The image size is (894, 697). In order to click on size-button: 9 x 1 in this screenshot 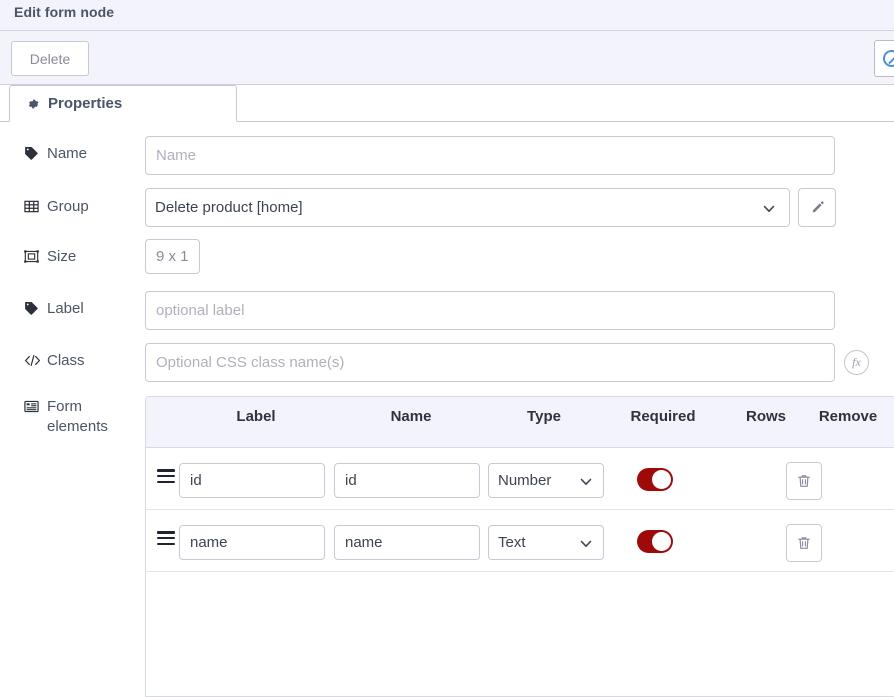, I will do `click(172, 256)`.